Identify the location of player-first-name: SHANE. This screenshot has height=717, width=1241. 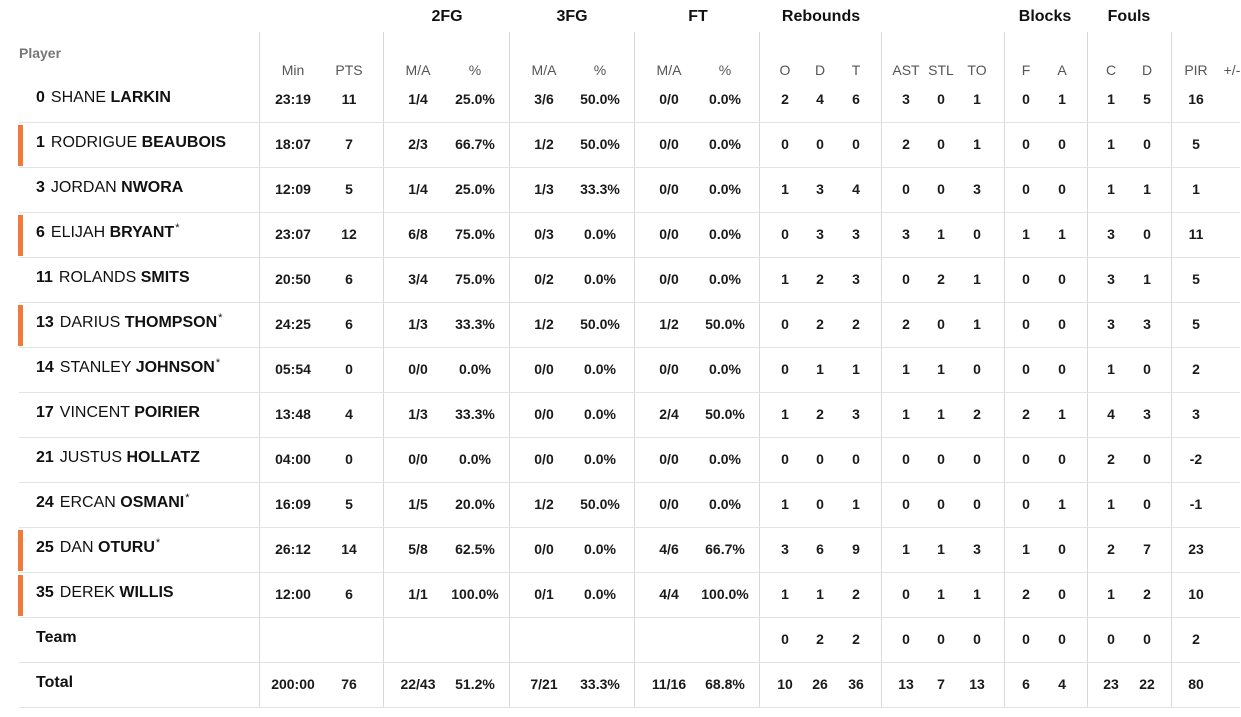
(80, 97).